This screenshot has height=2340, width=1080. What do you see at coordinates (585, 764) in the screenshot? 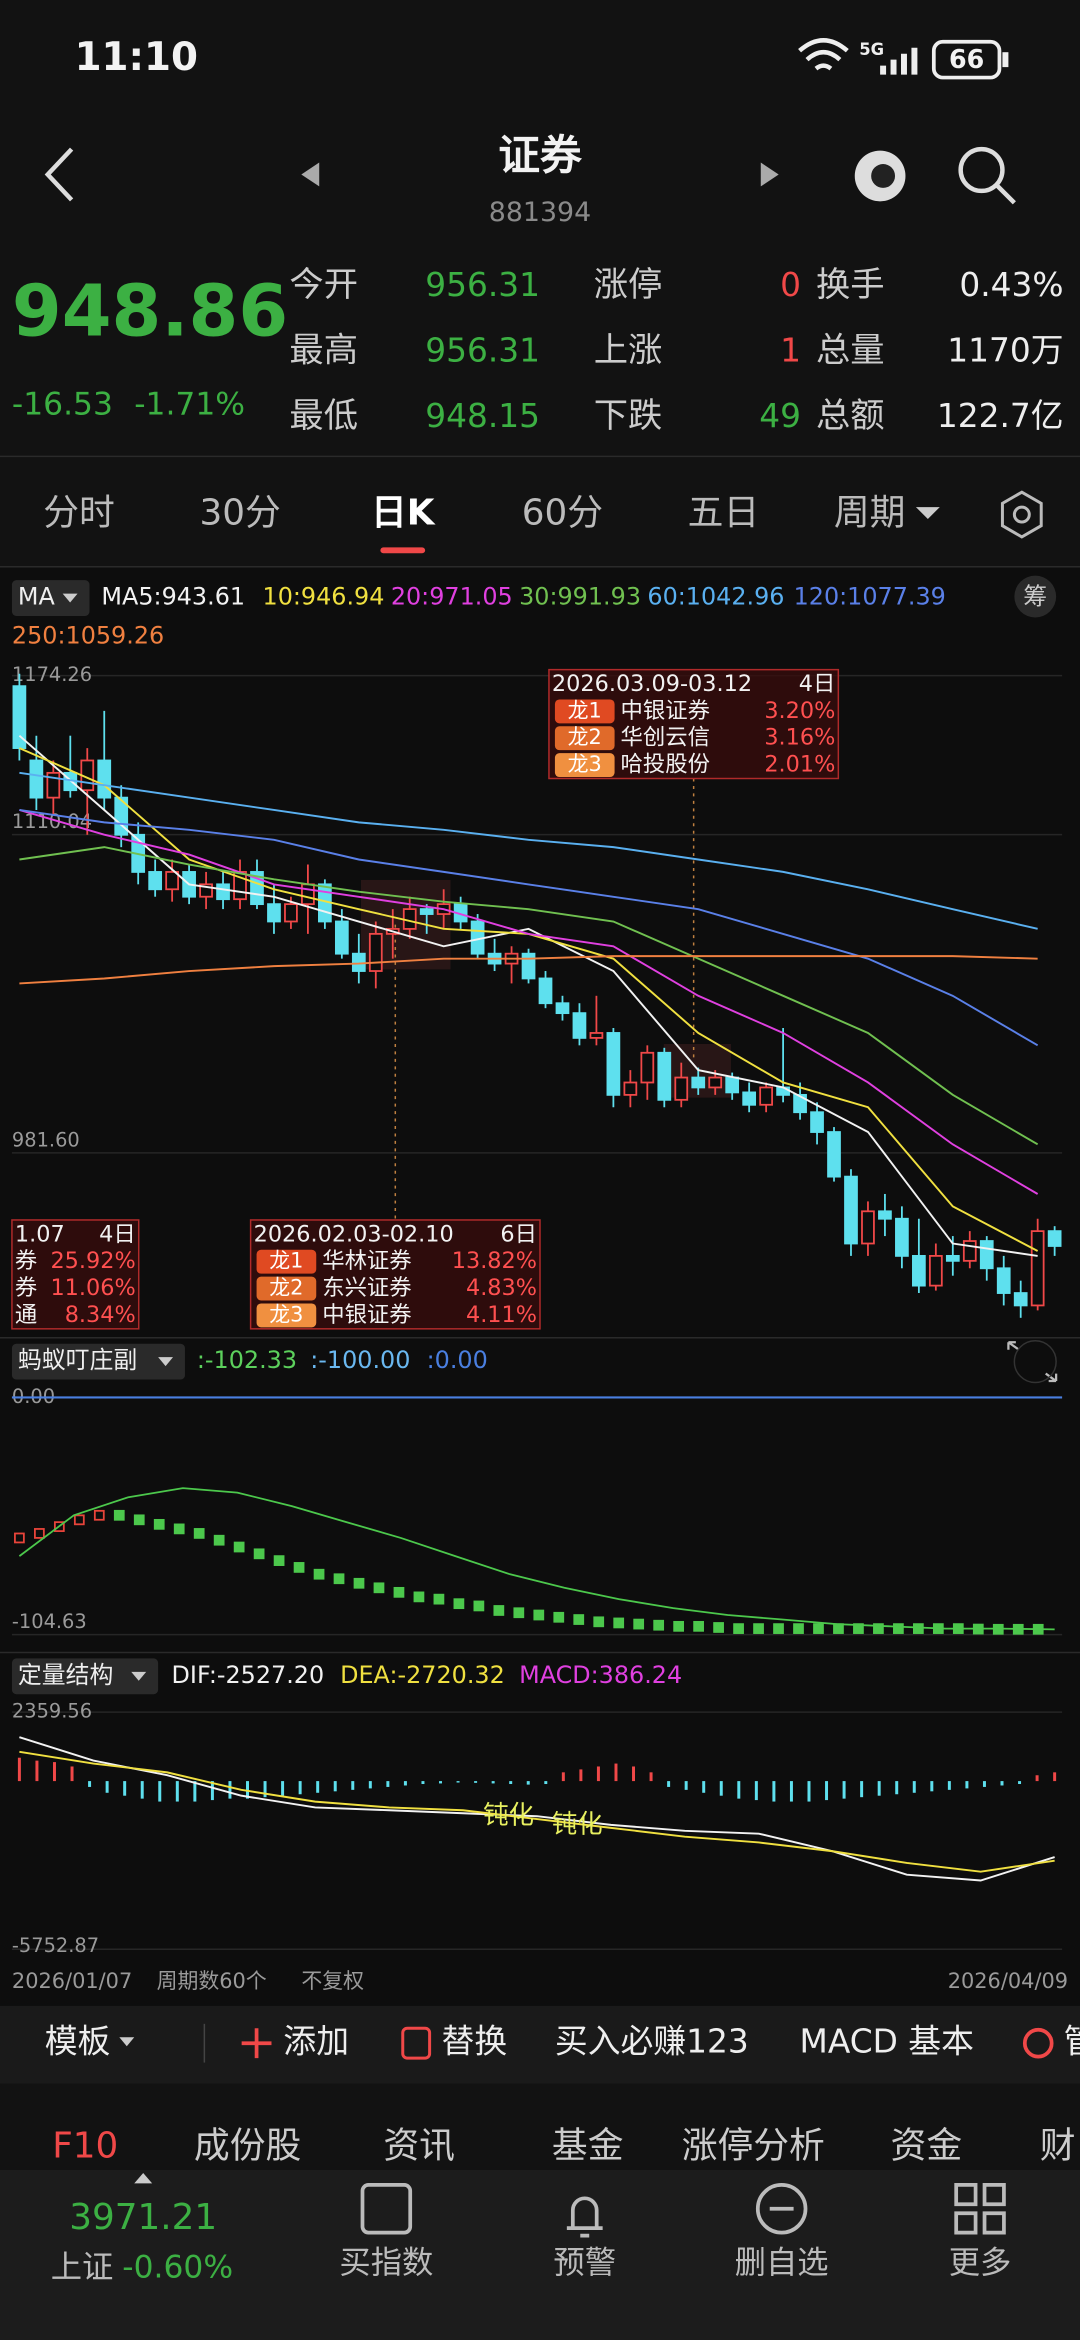
I see `rank-label: 龙3` at bounding box center [585, 764].